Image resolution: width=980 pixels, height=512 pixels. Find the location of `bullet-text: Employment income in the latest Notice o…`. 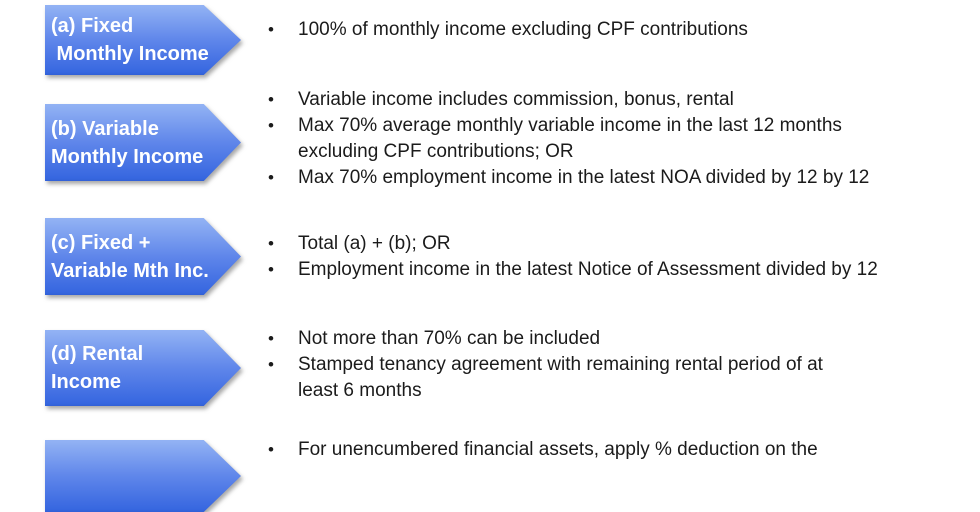

bullet-text: Employment income in the latest Notice o… is located at coordinates (588, 269).